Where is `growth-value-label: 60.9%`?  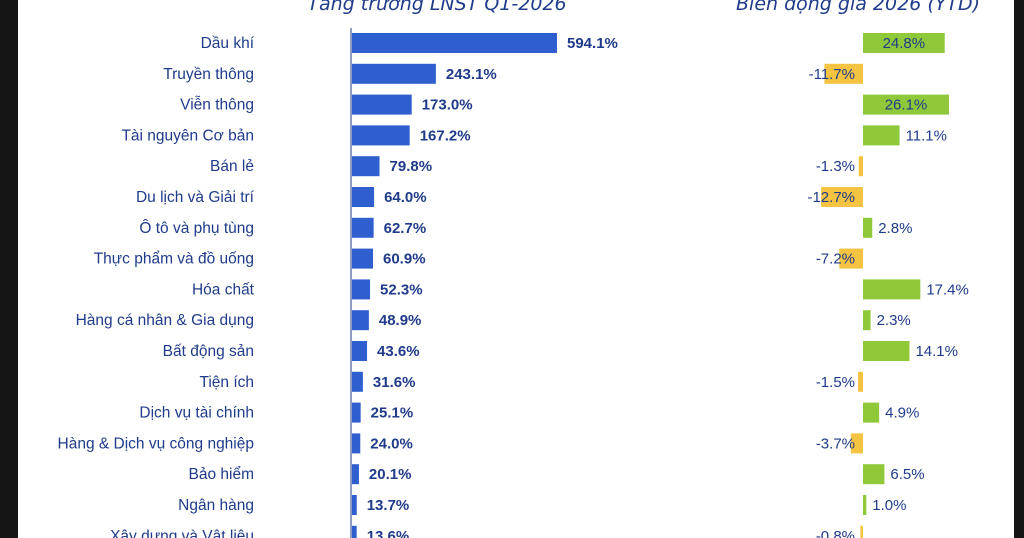
growth-value-label: 60.9% is located at coordinates (404, 259).